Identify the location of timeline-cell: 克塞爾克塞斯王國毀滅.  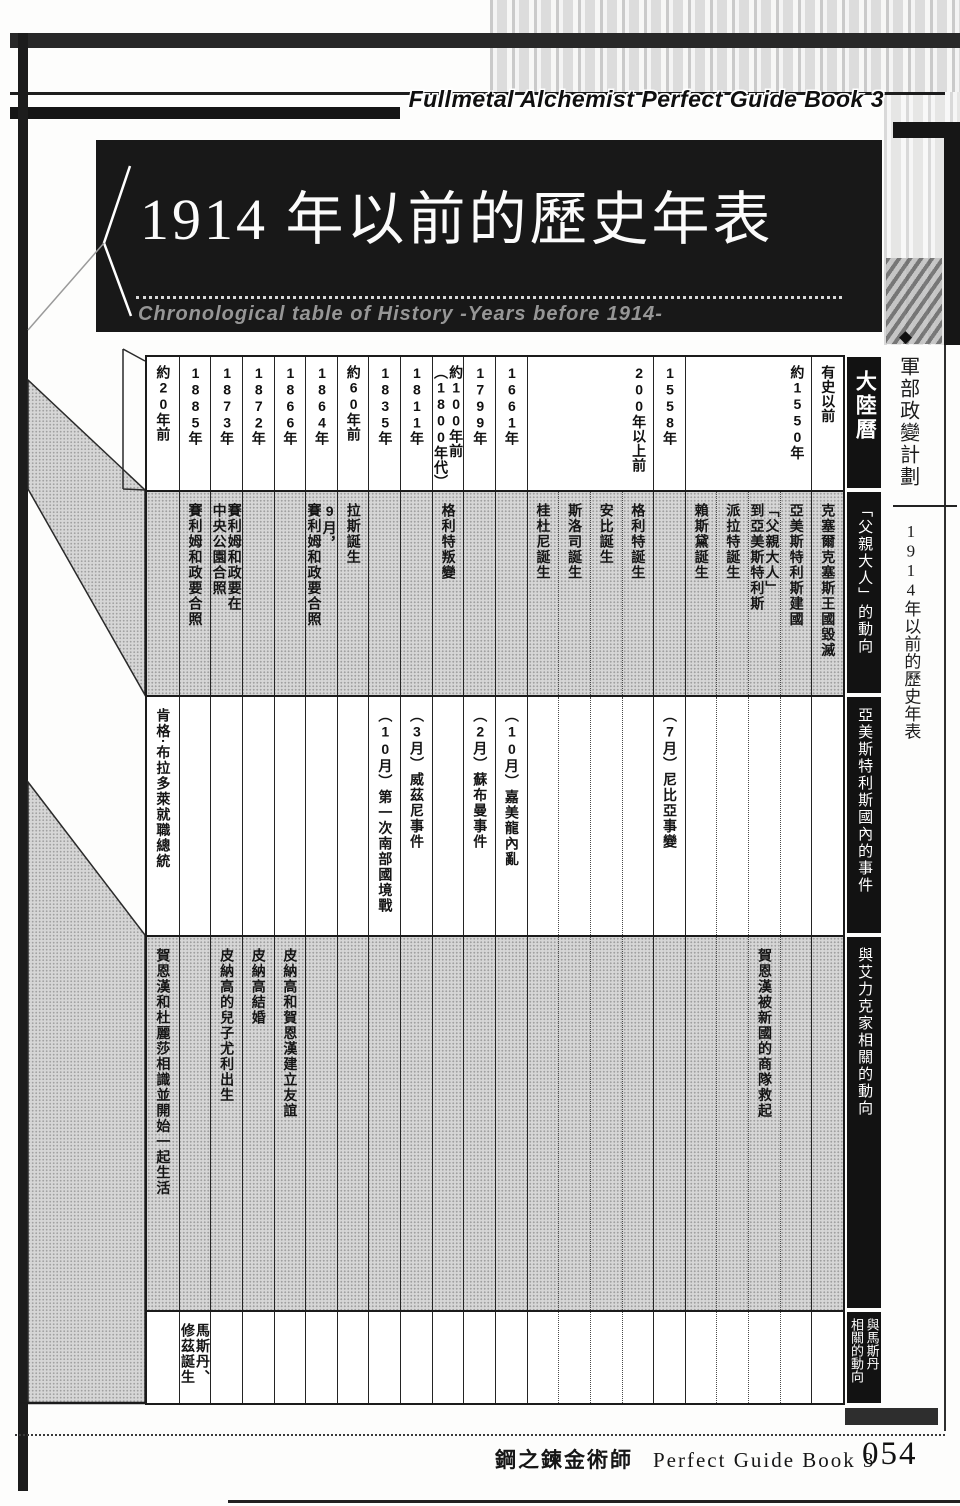
(827, 593).